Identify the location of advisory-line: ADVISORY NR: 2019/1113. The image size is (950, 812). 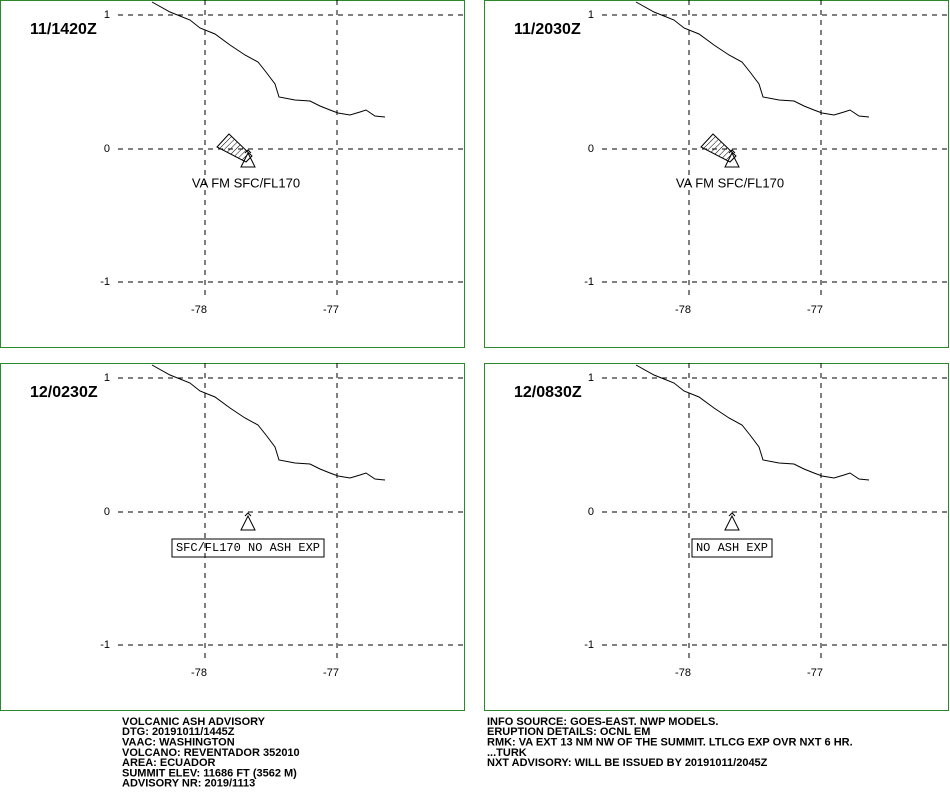
(188, 784).